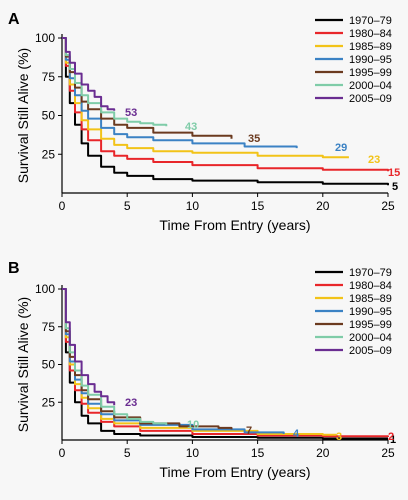 Image resolution: width=408 pixels, height=500 pixels. Describe the element at coordinates (296, 434) in the screenshot. I see `series-end-label: 4` at that location.